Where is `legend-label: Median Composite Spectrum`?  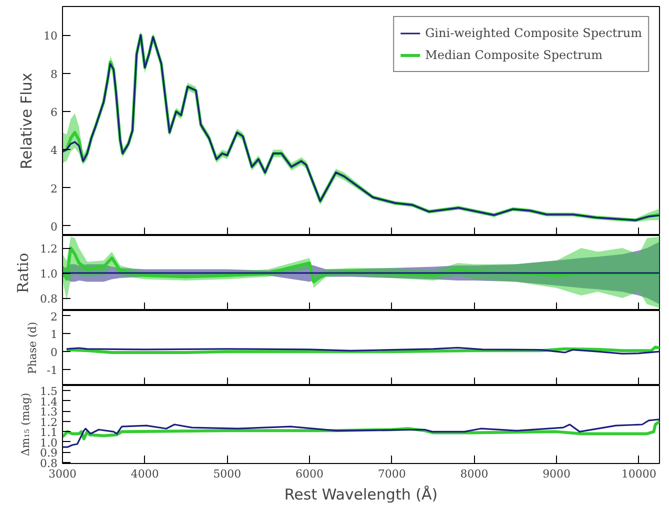 legend-label: Median Composite Spectrum is located at coordinates (514, 55).